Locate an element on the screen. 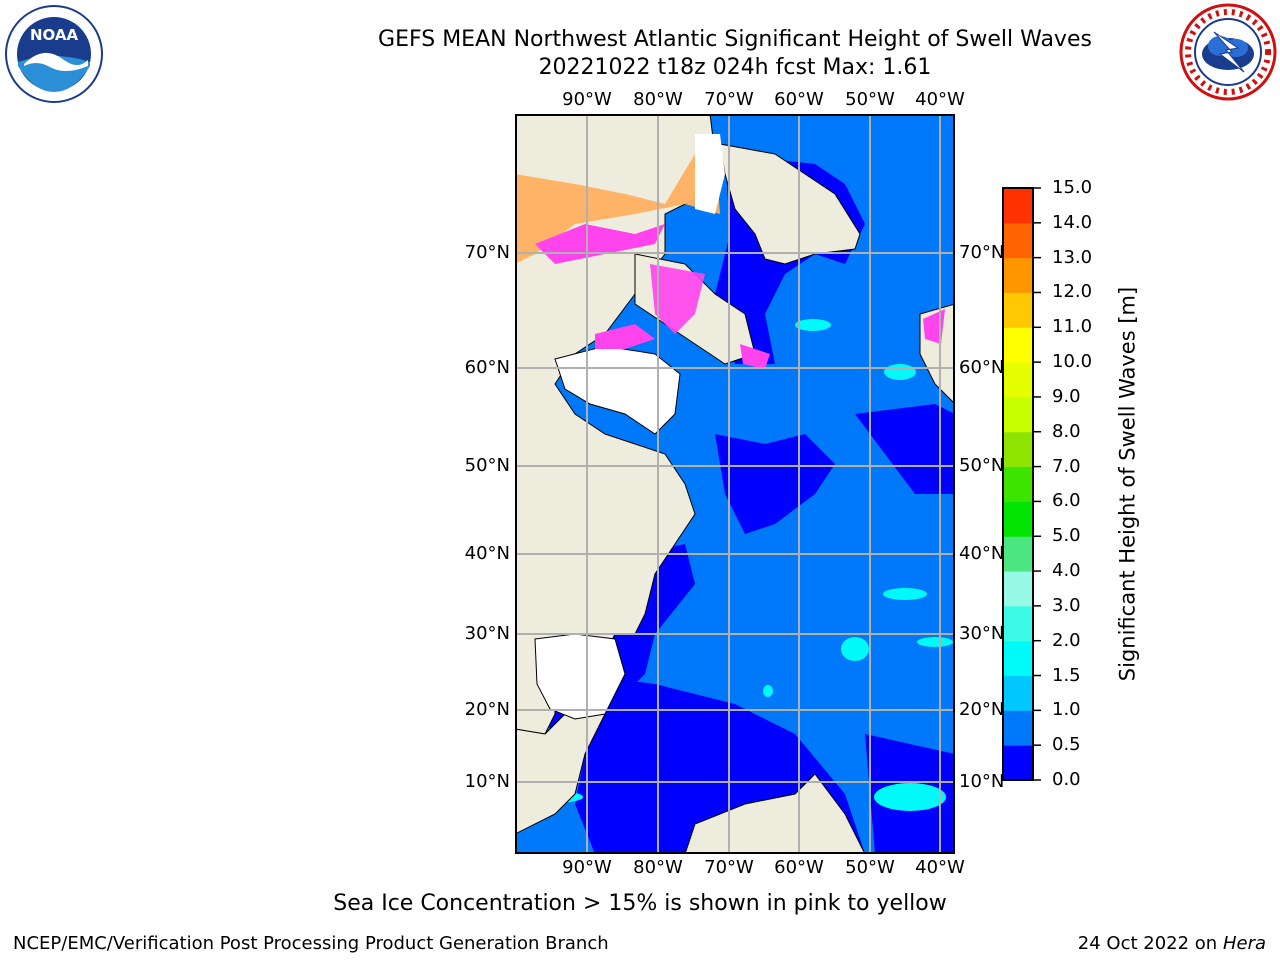  colorbar-tick-label: 1.5 is located at coordinates (1066, 675).